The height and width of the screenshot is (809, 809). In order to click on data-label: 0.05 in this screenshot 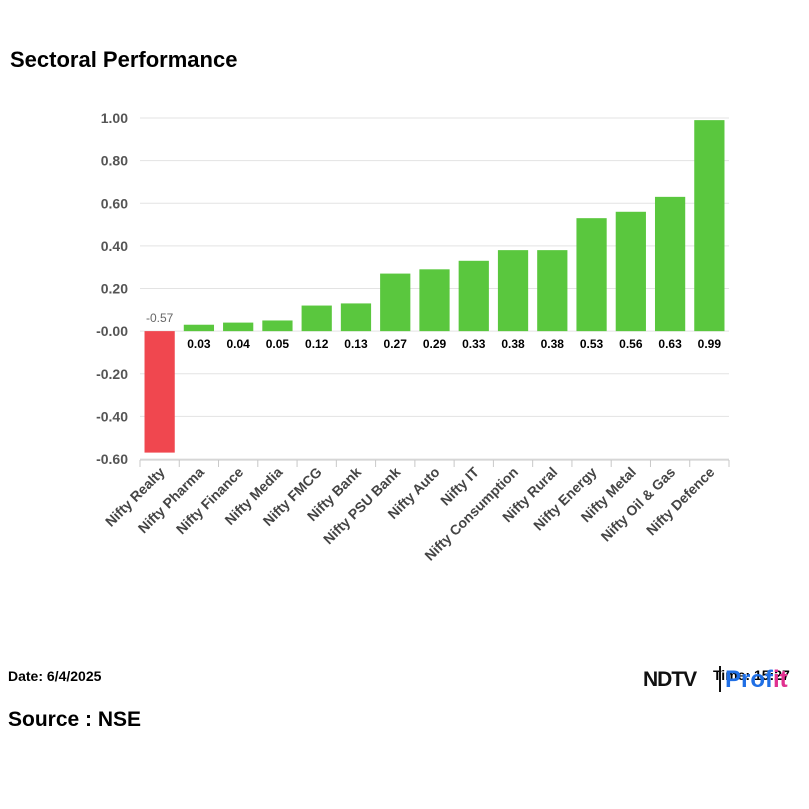, I will do `click(278, 344)`.